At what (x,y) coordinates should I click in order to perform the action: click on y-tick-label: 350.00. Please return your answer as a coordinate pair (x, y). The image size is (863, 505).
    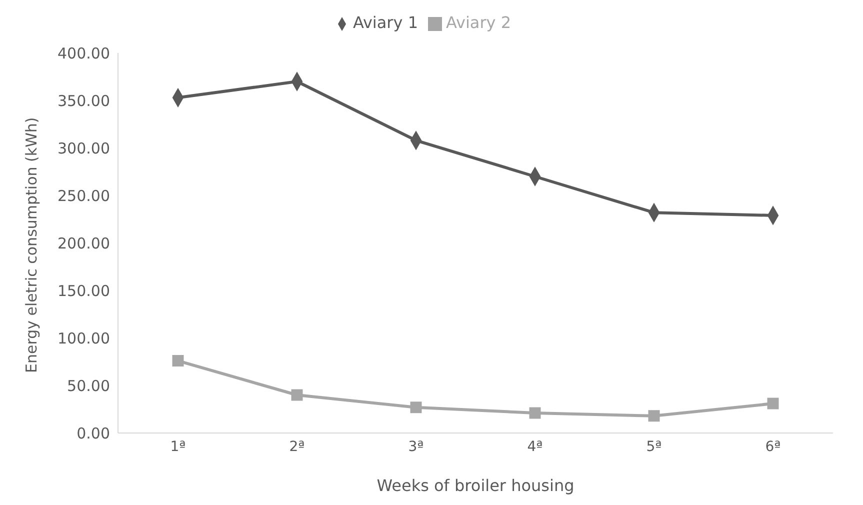
    Looking at the image, I should click on (84, 101).